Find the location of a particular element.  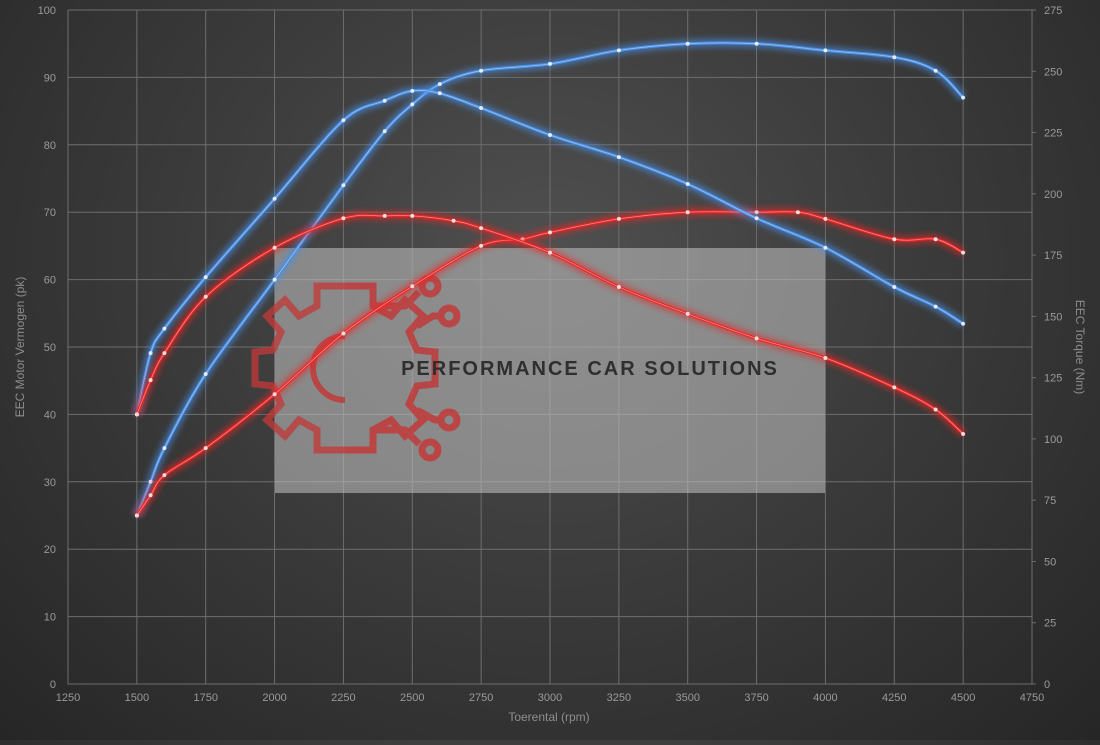

x-tick-label: 2000 is located at coordinates (274, 698).